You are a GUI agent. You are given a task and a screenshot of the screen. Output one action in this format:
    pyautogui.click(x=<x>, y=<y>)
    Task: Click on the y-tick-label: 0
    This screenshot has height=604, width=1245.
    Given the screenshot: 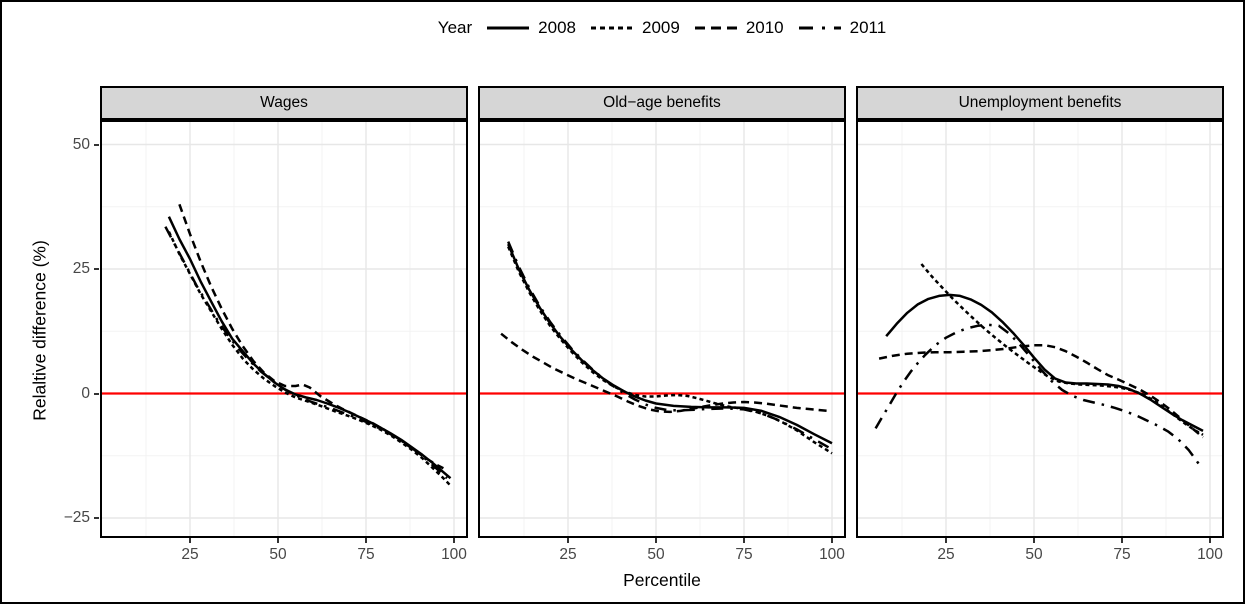 What is the action you would take?
    pyautogui.click(x=85, y=393)
    